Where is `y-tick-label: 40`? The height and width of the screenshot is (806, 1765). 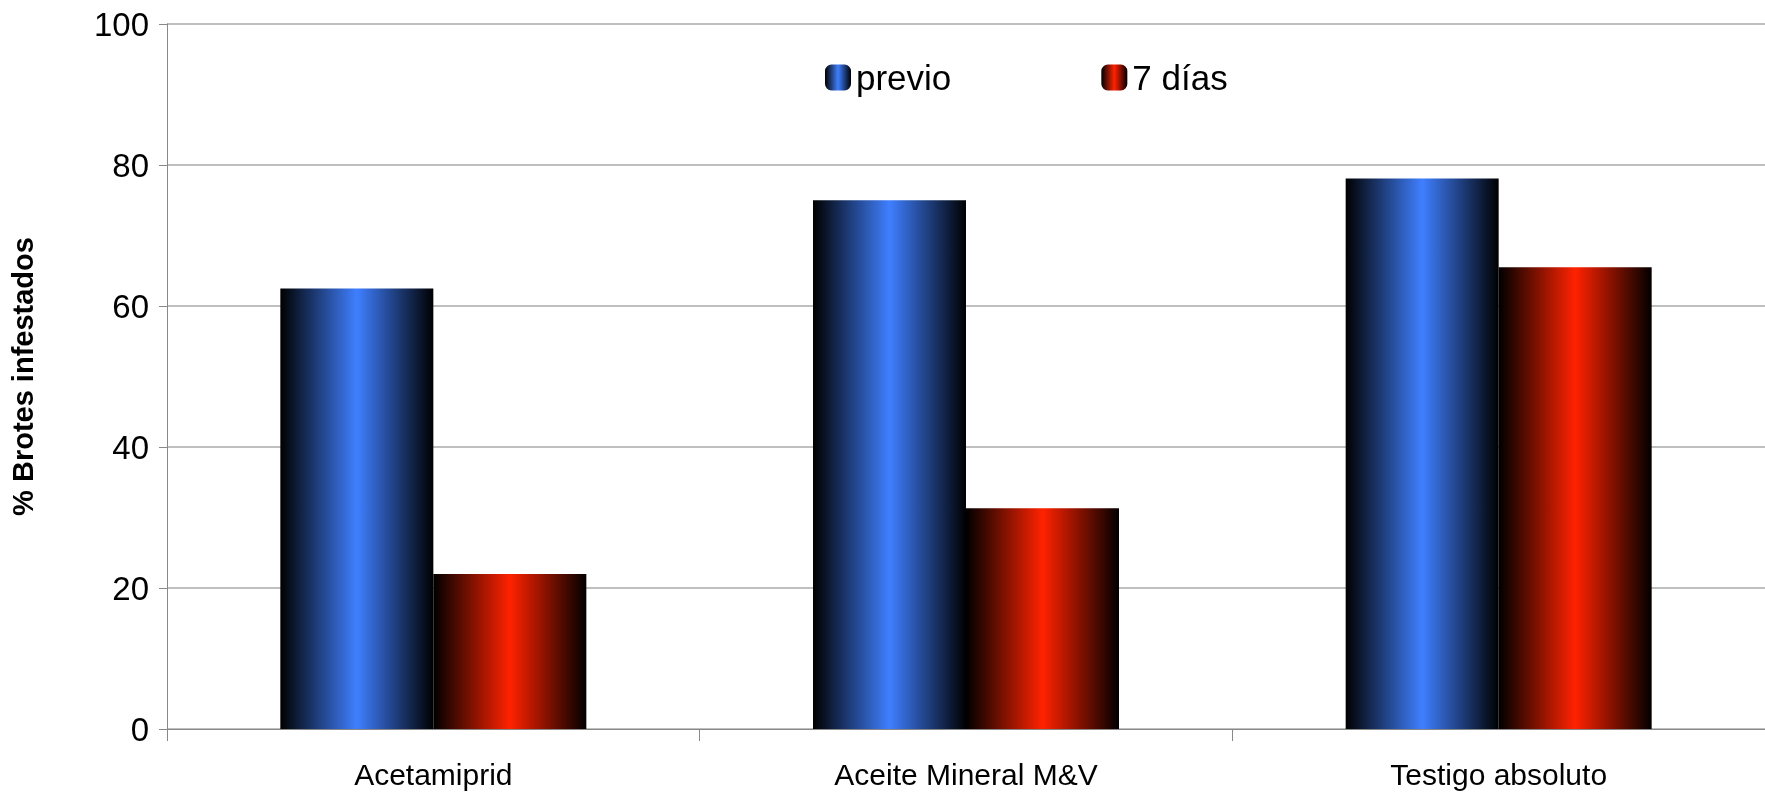 y-tick-label: 40 is located at coordinates (130, 447).